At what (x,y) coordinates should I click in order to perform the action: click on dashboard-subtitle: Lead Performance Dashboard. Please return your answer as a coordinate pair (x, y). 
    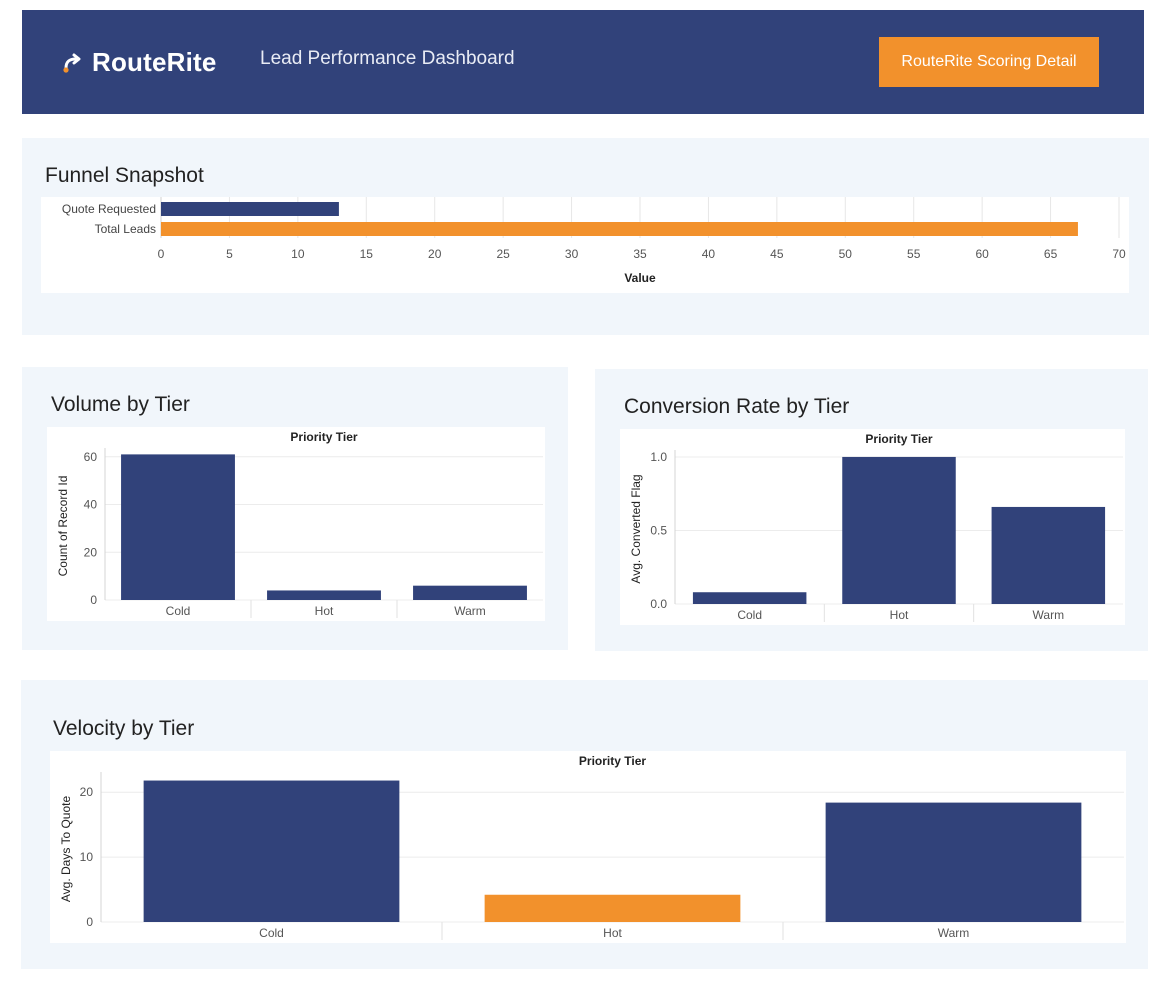
    Looking at the image, I should click on (387, 58).